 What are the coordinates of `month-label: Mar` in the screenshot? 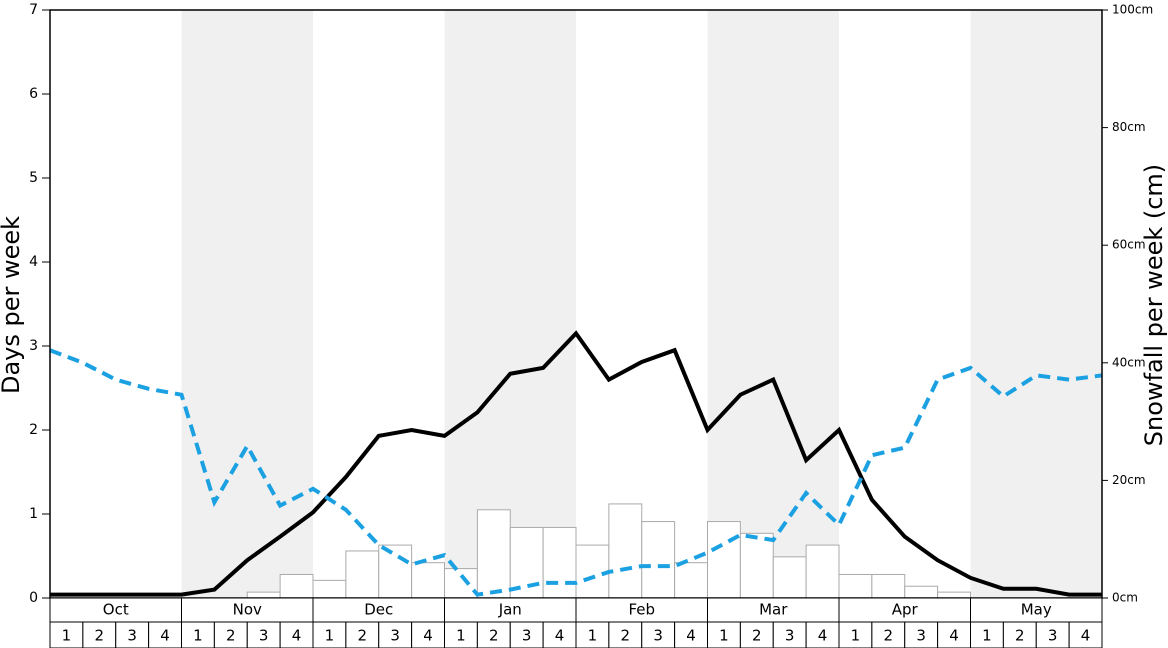 It's located at (773, 610).